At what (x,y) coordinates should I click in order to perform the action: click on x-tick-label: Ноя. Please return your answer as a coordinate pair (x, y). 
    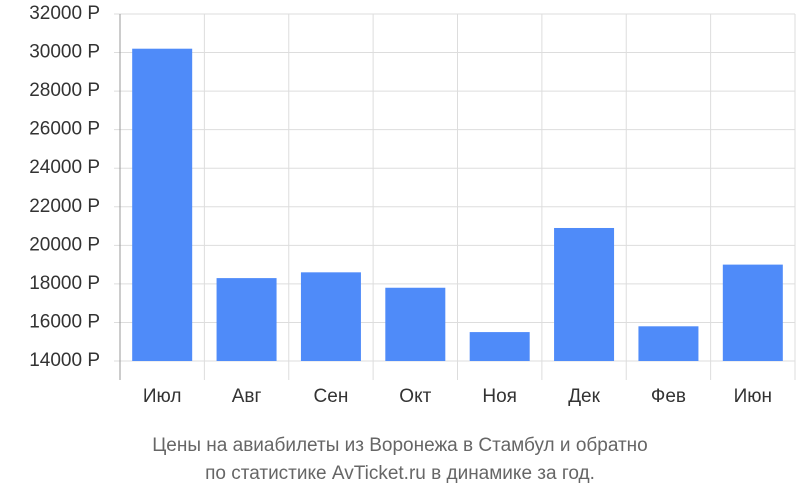
    Looking at the image, I should click on (499, 396).